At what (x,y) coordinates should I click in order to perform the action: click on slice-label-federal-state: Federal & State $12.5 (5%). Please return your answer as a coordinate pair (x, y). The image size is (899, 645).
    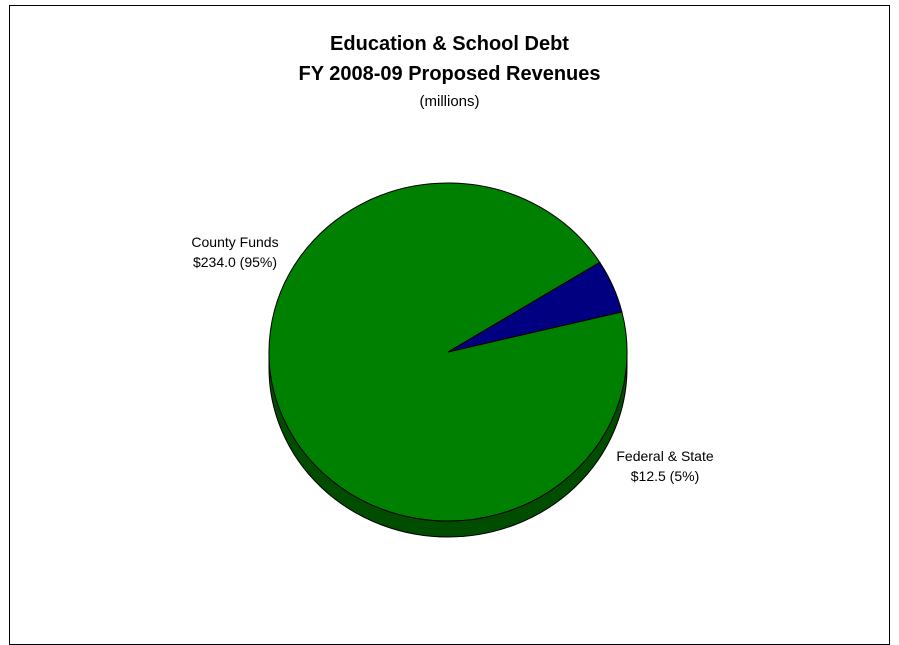
    Looking at the image, I should click on (665, 466).